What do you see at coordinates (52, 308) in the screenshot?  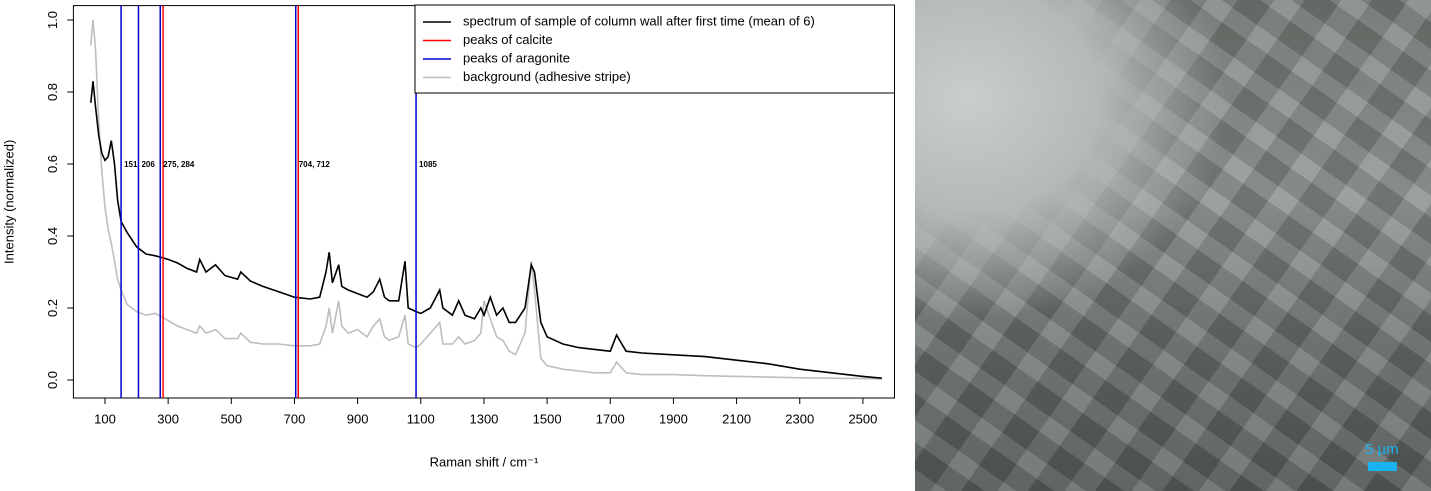 I see `y-tick-label: 0.2` at bounding box center [52, 308].